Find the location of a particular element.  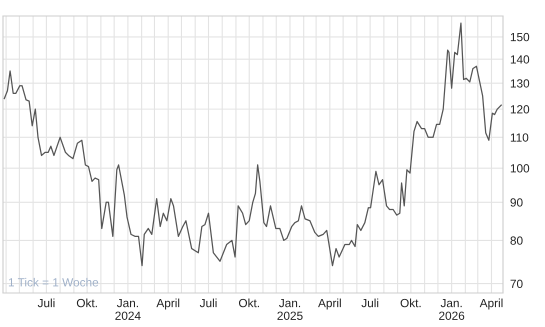

y-tick-label: 70 is located at coordinates (516, 284).